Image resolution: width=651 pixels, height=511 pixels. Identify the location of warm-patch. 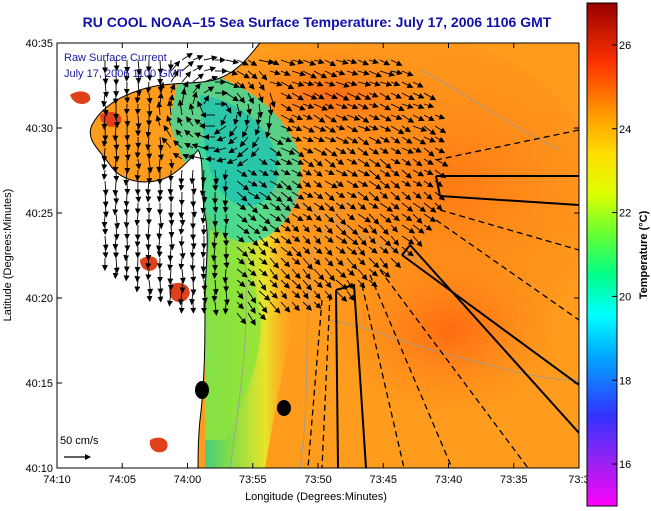
(450, 330).